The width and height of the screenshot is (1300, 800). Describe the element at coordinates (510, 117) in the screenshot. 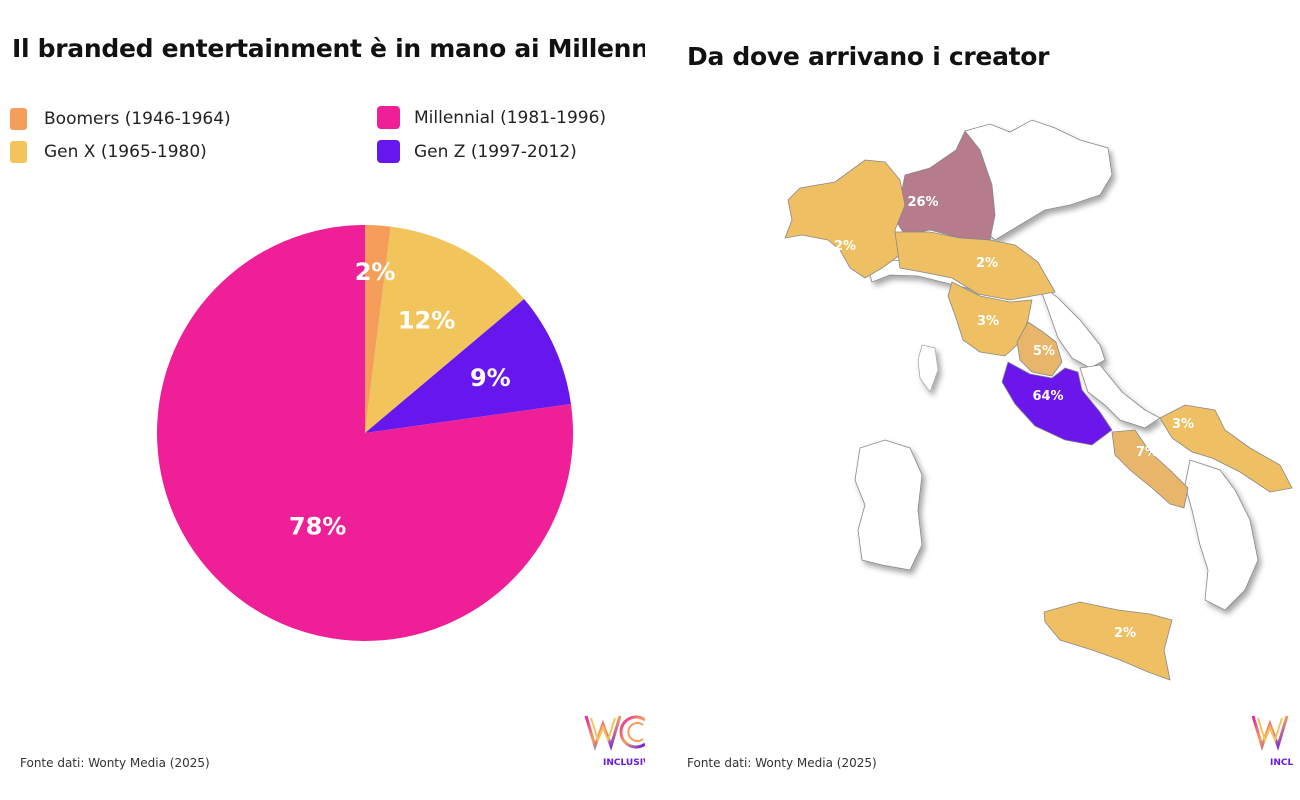

I see `legend-label-millennial: Millennial (1981-1996)` at that location.